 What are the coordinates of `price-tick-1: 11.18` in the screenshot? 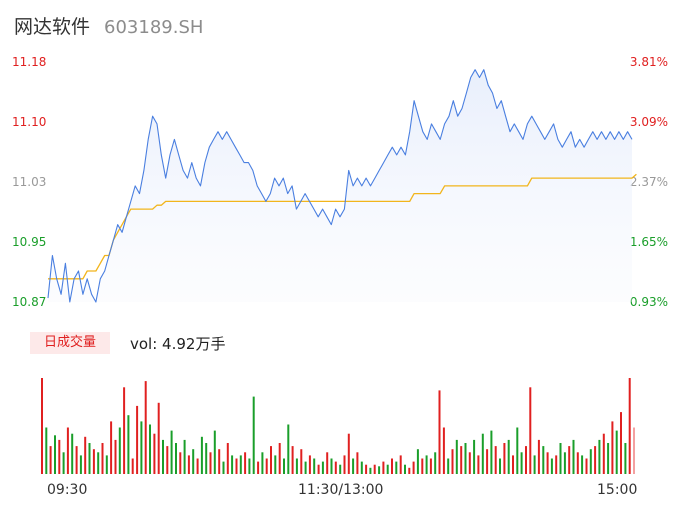 It's located at (29, 62).